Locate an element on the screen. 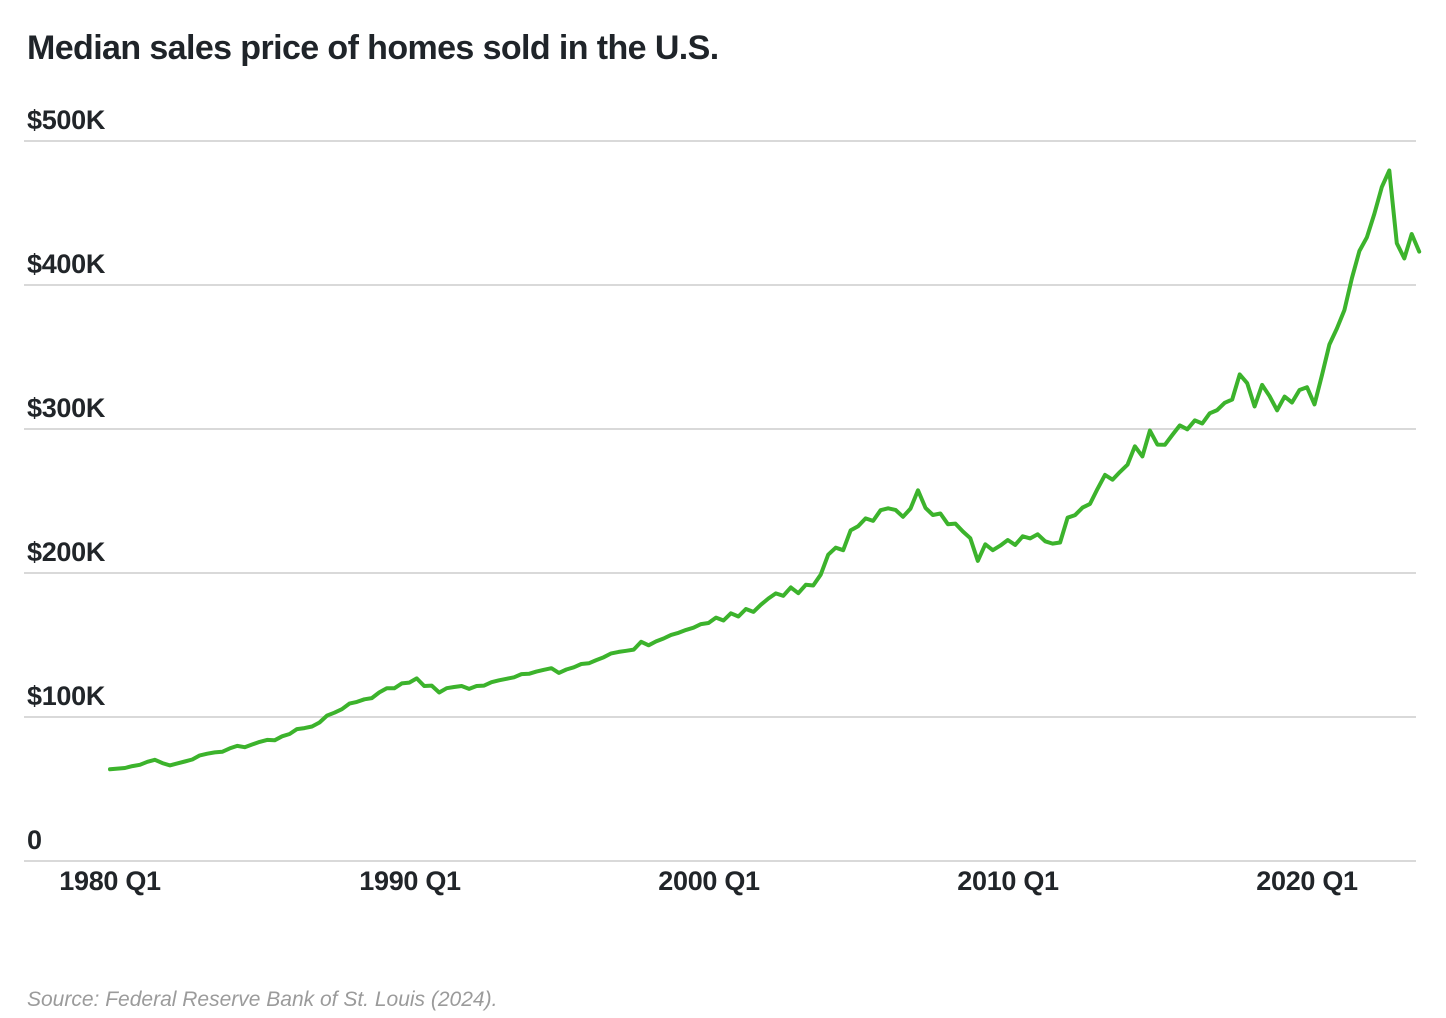  y-axis-tick-300k: $300K is located at coordinates (66, 408).